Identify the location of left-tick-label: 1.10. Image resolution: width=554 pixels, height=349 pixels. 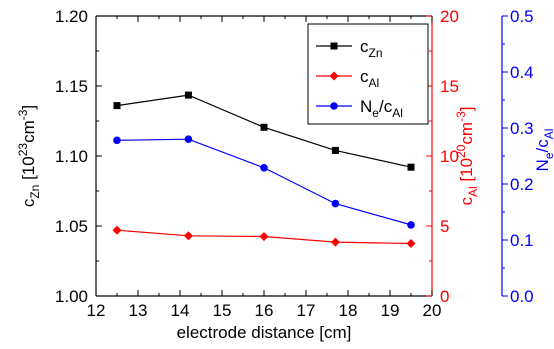
(71, 156).